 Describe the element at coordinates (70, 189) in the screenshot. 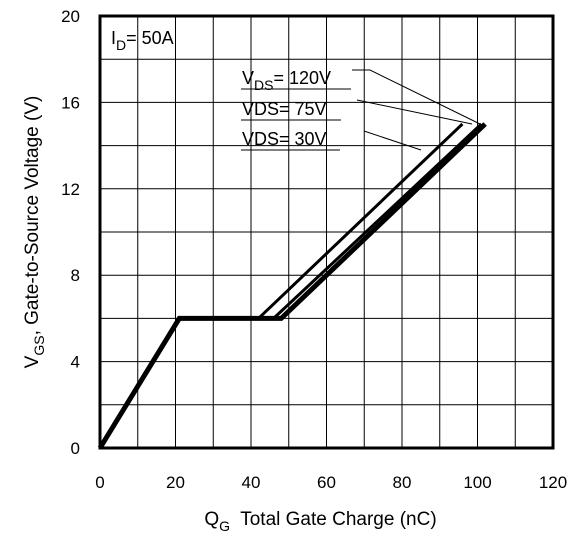

I see `y-tick-label: 12` at that location.